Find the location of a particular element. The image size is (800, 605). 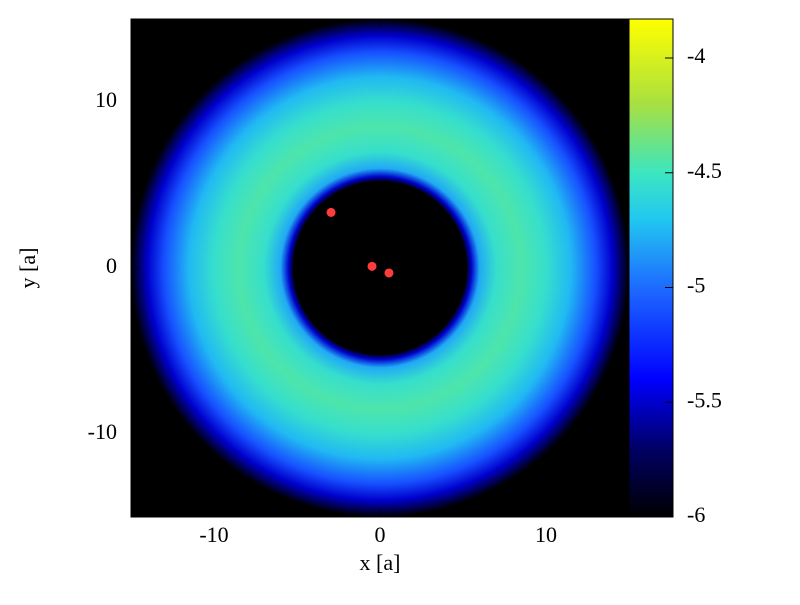

x-axis-label: x [a] is located at coordinates (380, 562).